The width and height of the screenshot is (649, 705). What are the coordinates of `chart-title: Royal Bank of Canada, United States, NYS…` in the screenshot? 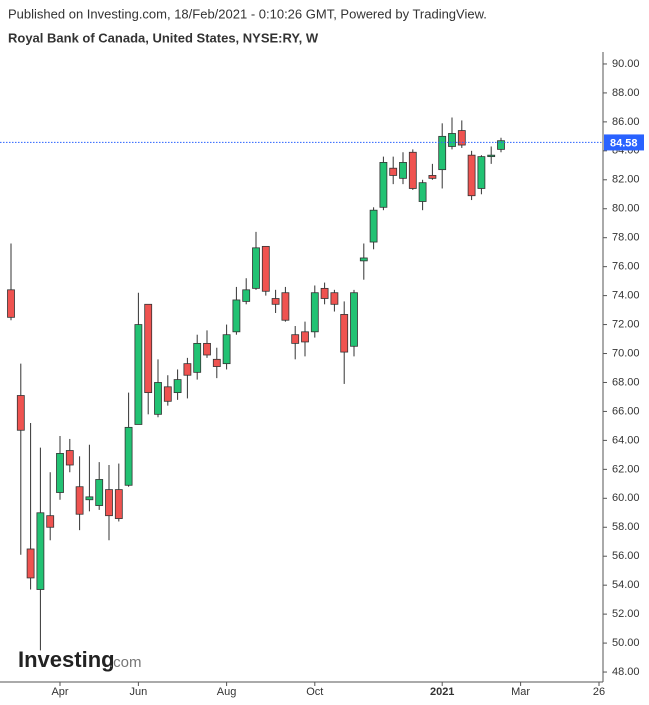 It's located at (163, 37).